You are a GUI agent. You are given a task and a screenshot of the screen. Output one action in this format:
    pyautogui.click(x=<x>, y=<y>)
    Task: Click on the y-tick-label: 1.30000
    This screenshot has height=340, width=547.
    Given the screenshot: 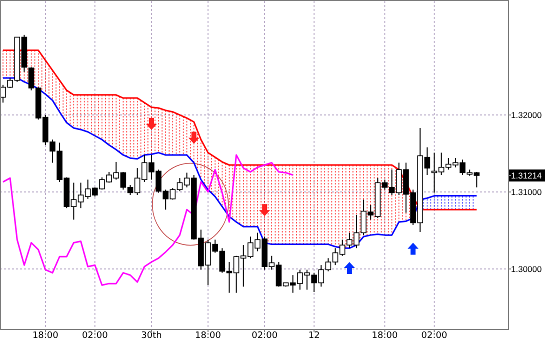 What is the action you would take?
    pyautogui.click(x=526, y=269)
    